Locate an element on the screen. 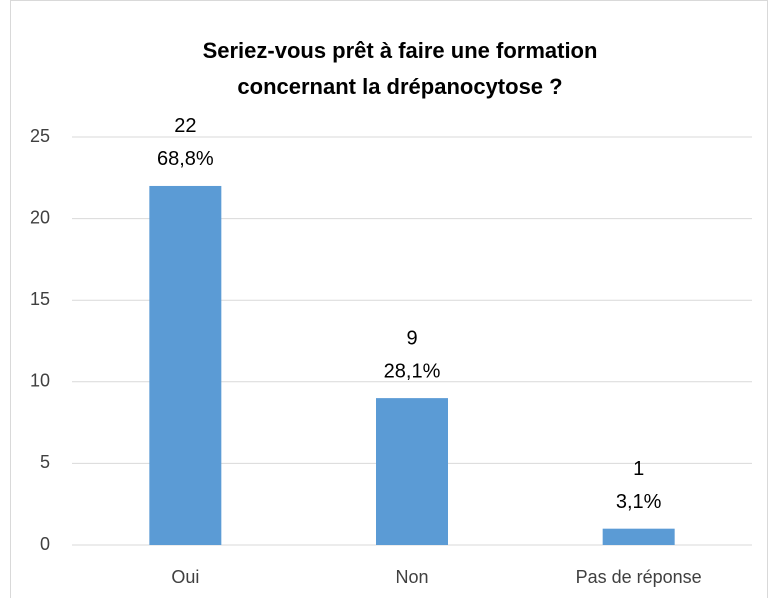 Image resolution: width=769 pixels, height=598 pixels. percent-label: 28,1% is located at coordinates (412, 371).